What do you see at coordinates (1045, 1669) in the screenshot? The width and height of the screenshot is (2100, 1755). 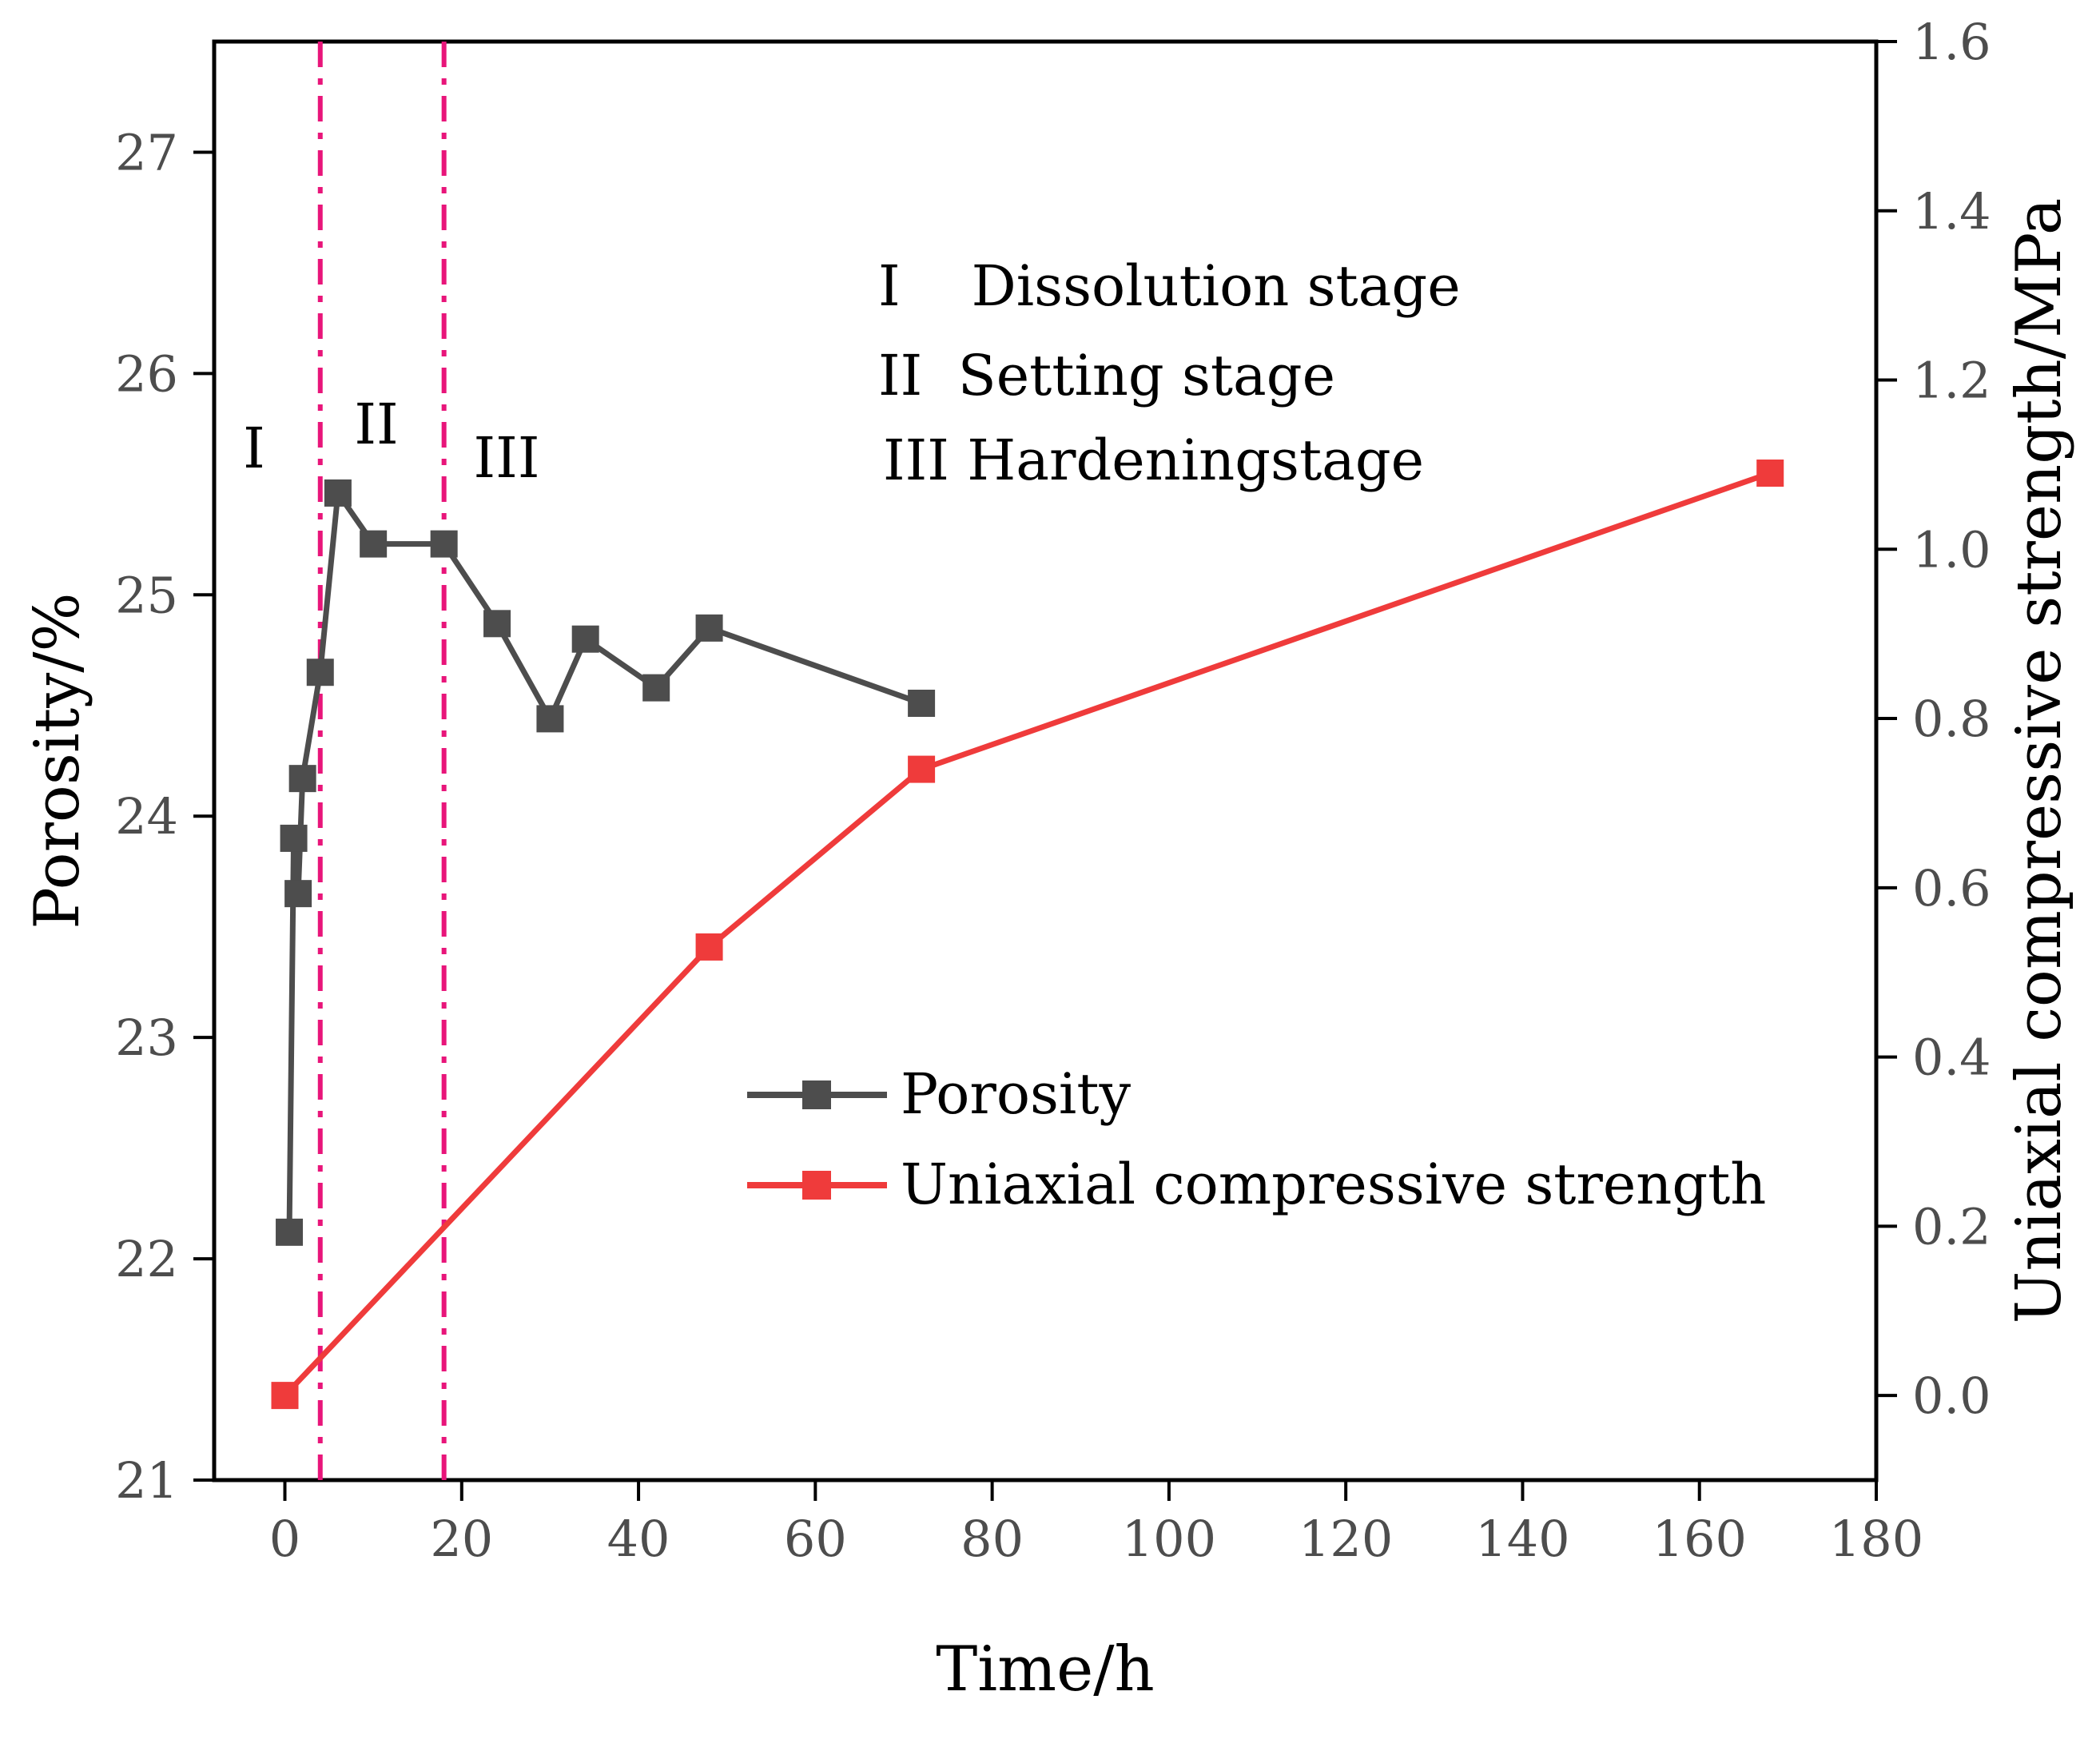 I see `x-axis-title: Time/h` at bounding box center [1045, 1669].